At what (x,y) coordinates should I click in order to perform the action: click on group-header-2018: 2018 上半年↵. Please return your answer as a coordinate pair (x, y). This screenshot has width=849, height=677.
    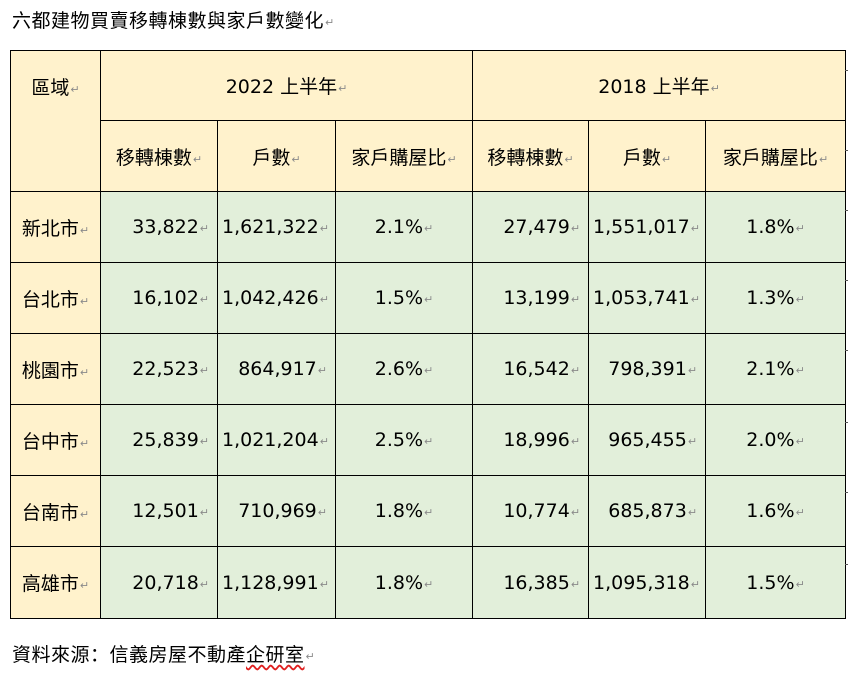
    Looking at the image, I should click on (659, 85).